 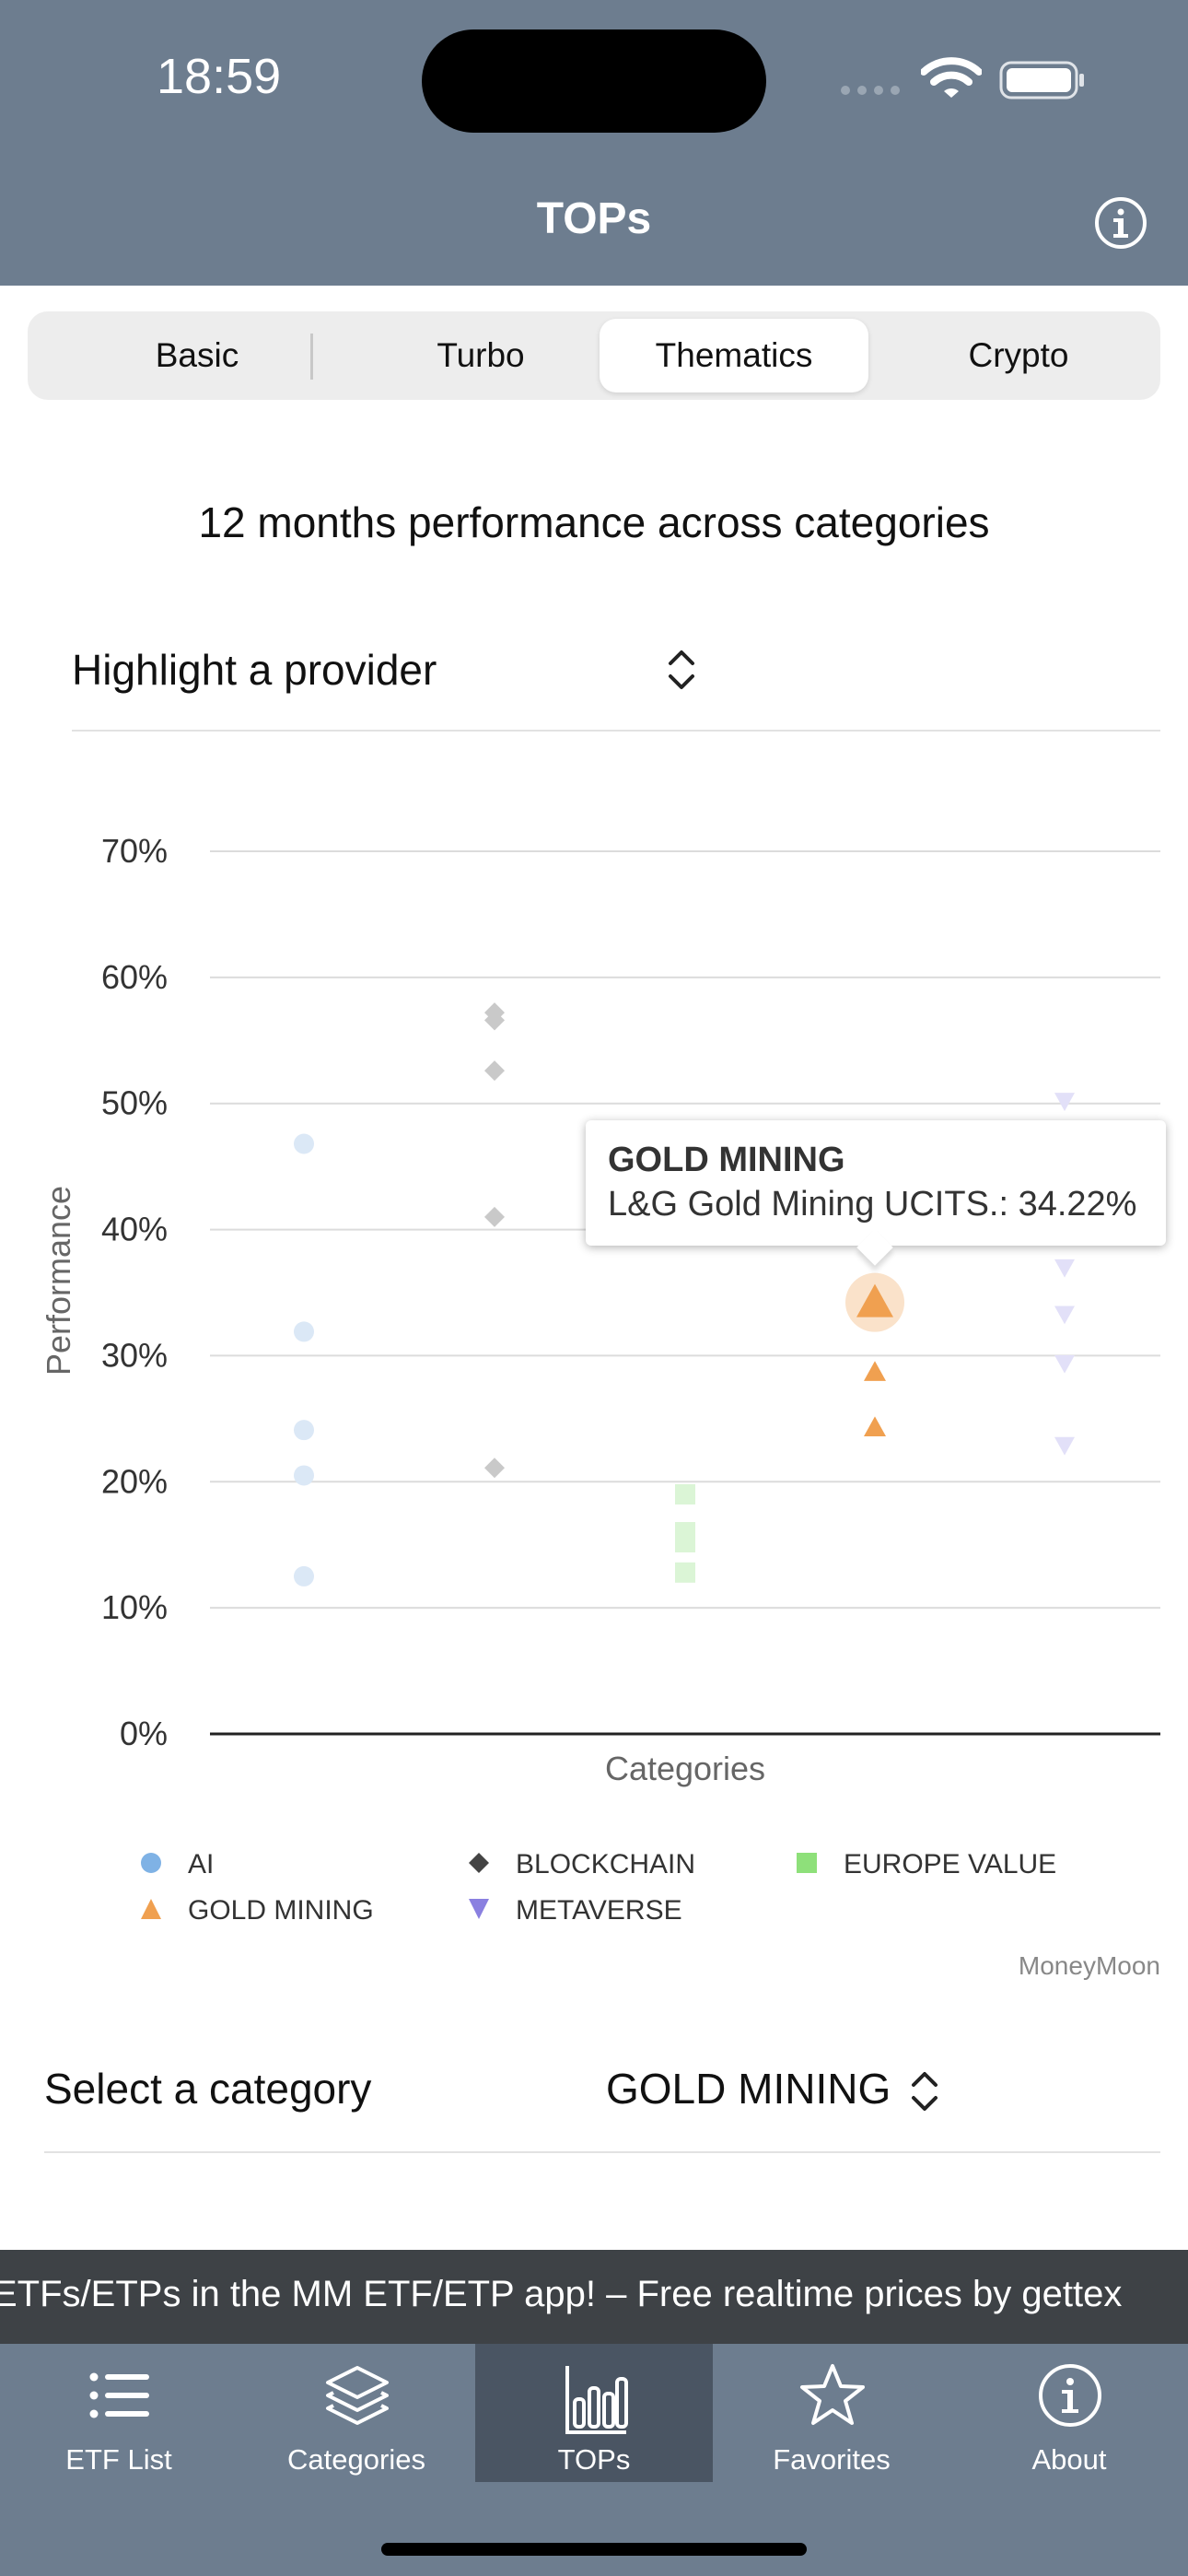 I want to click on legend-label: AI, so click(x=201, y=1864).